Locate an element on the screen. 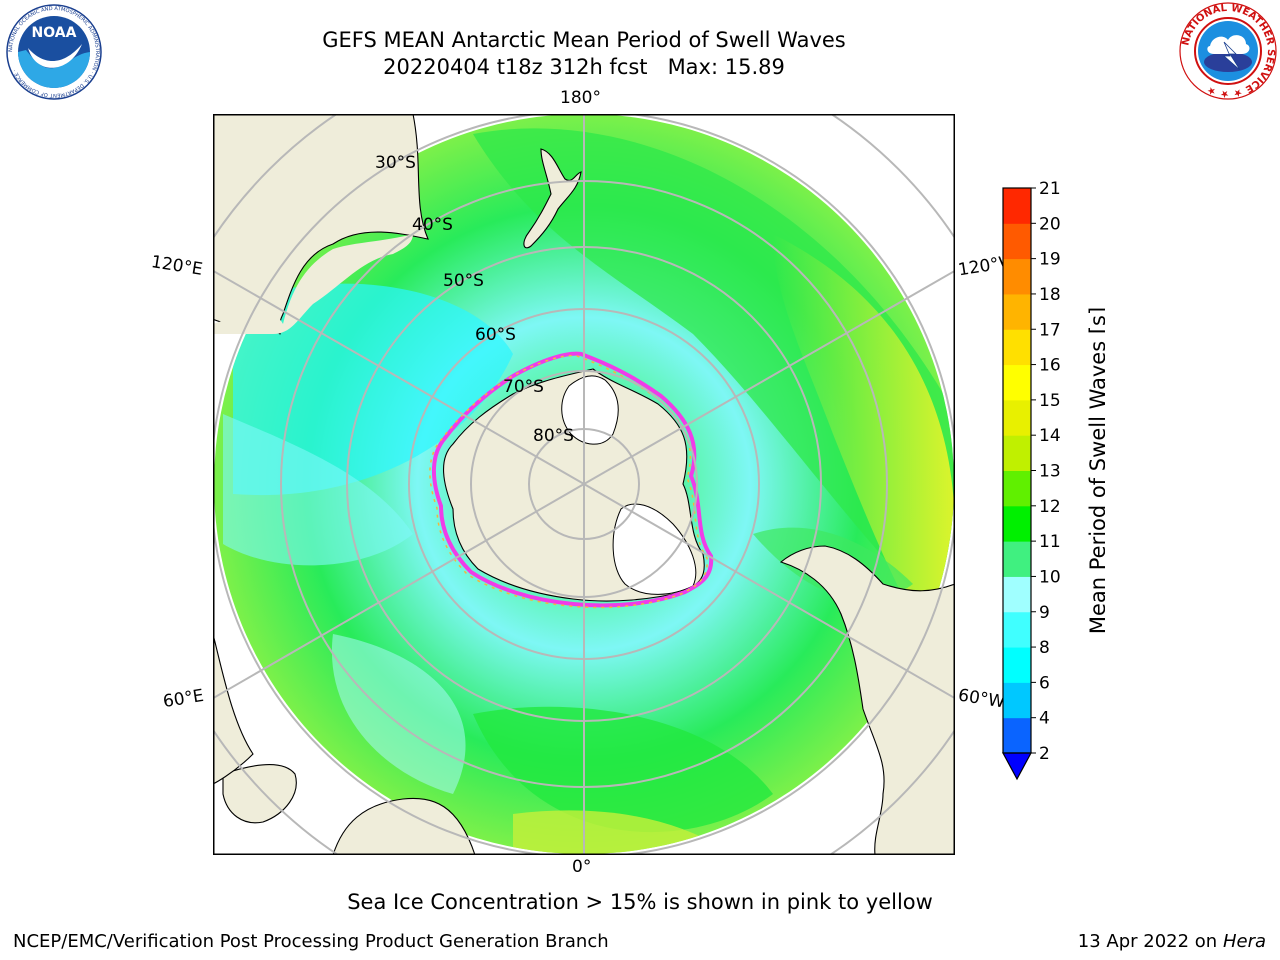 The image size is (1280, 960). colorbar-tick-label: 17 is located at coordinates (1050, 330).